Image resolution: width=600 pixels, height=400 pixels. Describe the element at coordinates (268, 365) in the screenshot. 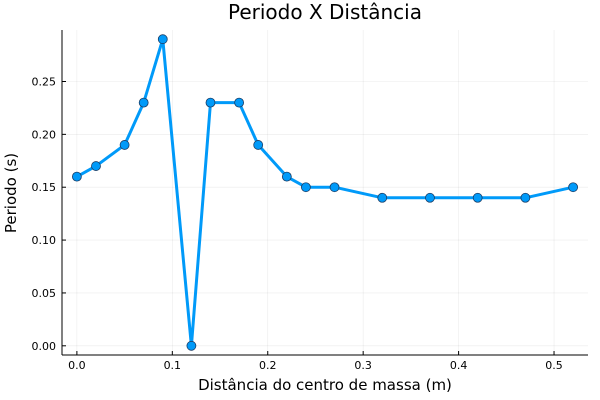

I see `x-tick-label: 0.2` at that location.